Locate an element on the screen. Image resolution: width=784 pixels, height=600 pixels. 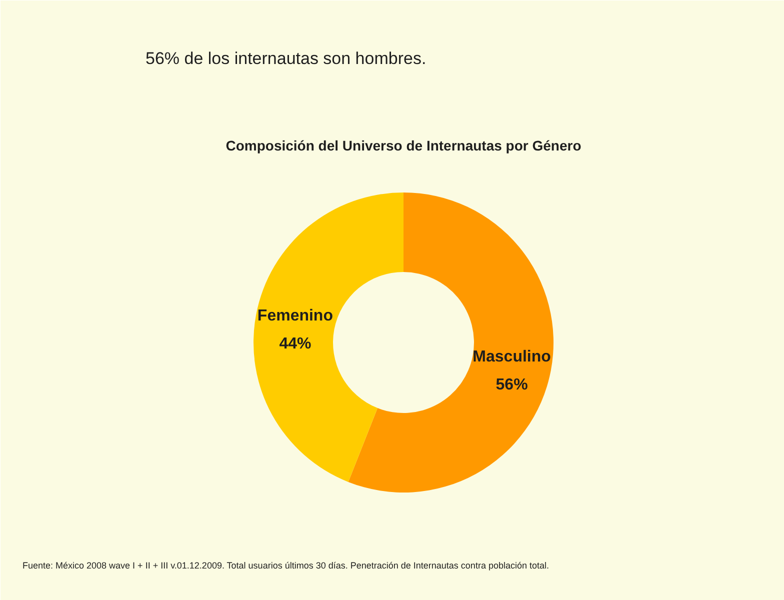
slice-label: Femenino is located at coordinates (295, 315).